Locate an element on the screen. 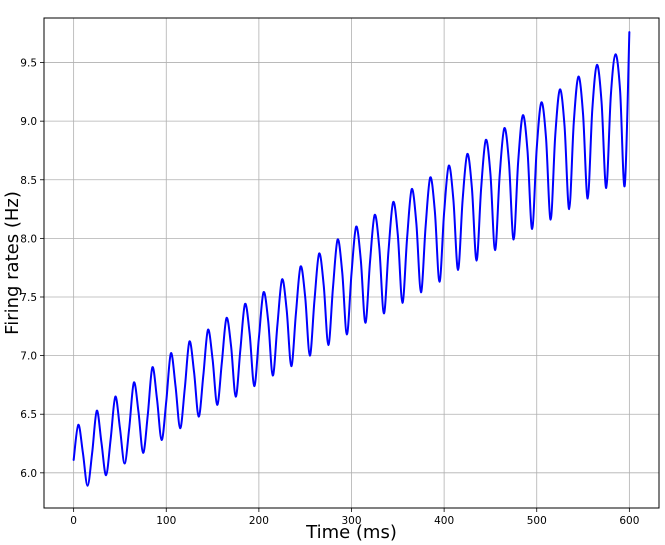  y-tick-label: 8.5 is located at coordinates (28, 181).